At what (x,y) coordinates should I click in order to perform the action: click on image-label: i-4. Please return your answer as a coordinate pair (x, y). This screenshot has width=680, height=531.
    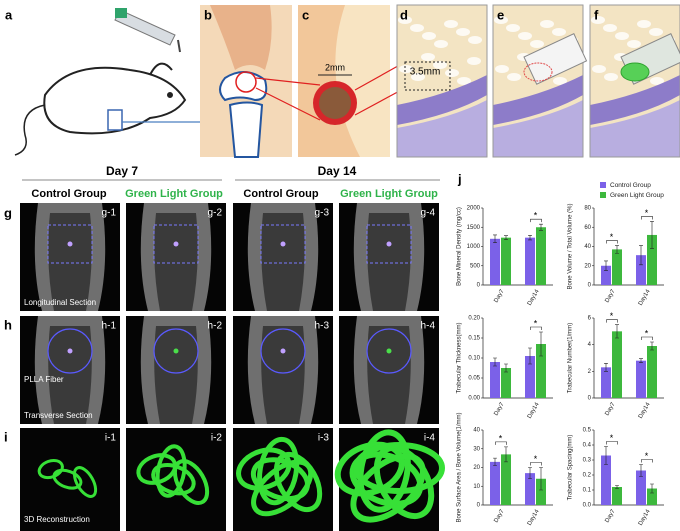
    Looking at the image, I should click on (430, 438).